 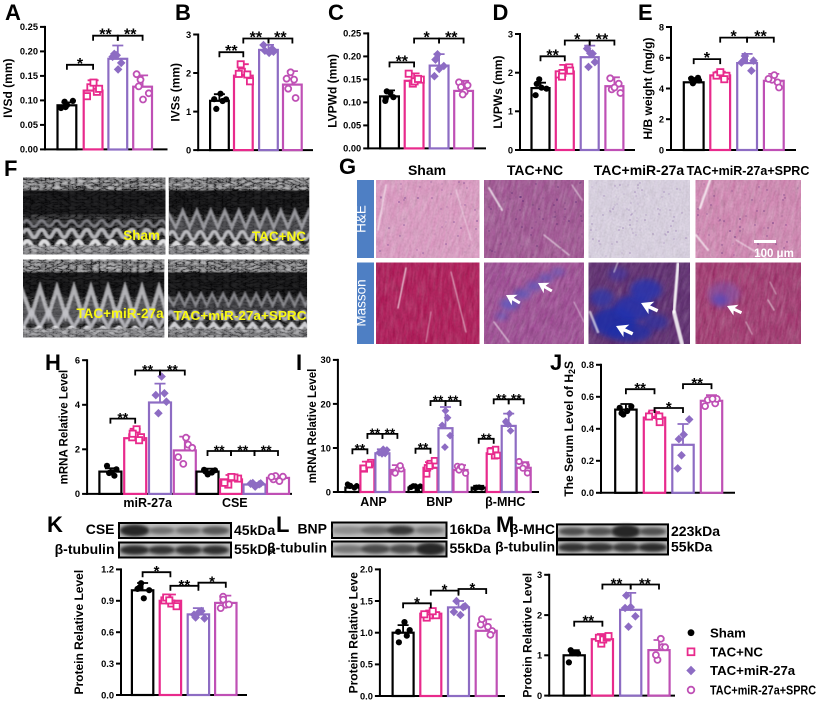 What do you see at coordinates (532, 529) in the screenshot?
I see `svg-text: β-MHC` at bounding box center [532, 529].